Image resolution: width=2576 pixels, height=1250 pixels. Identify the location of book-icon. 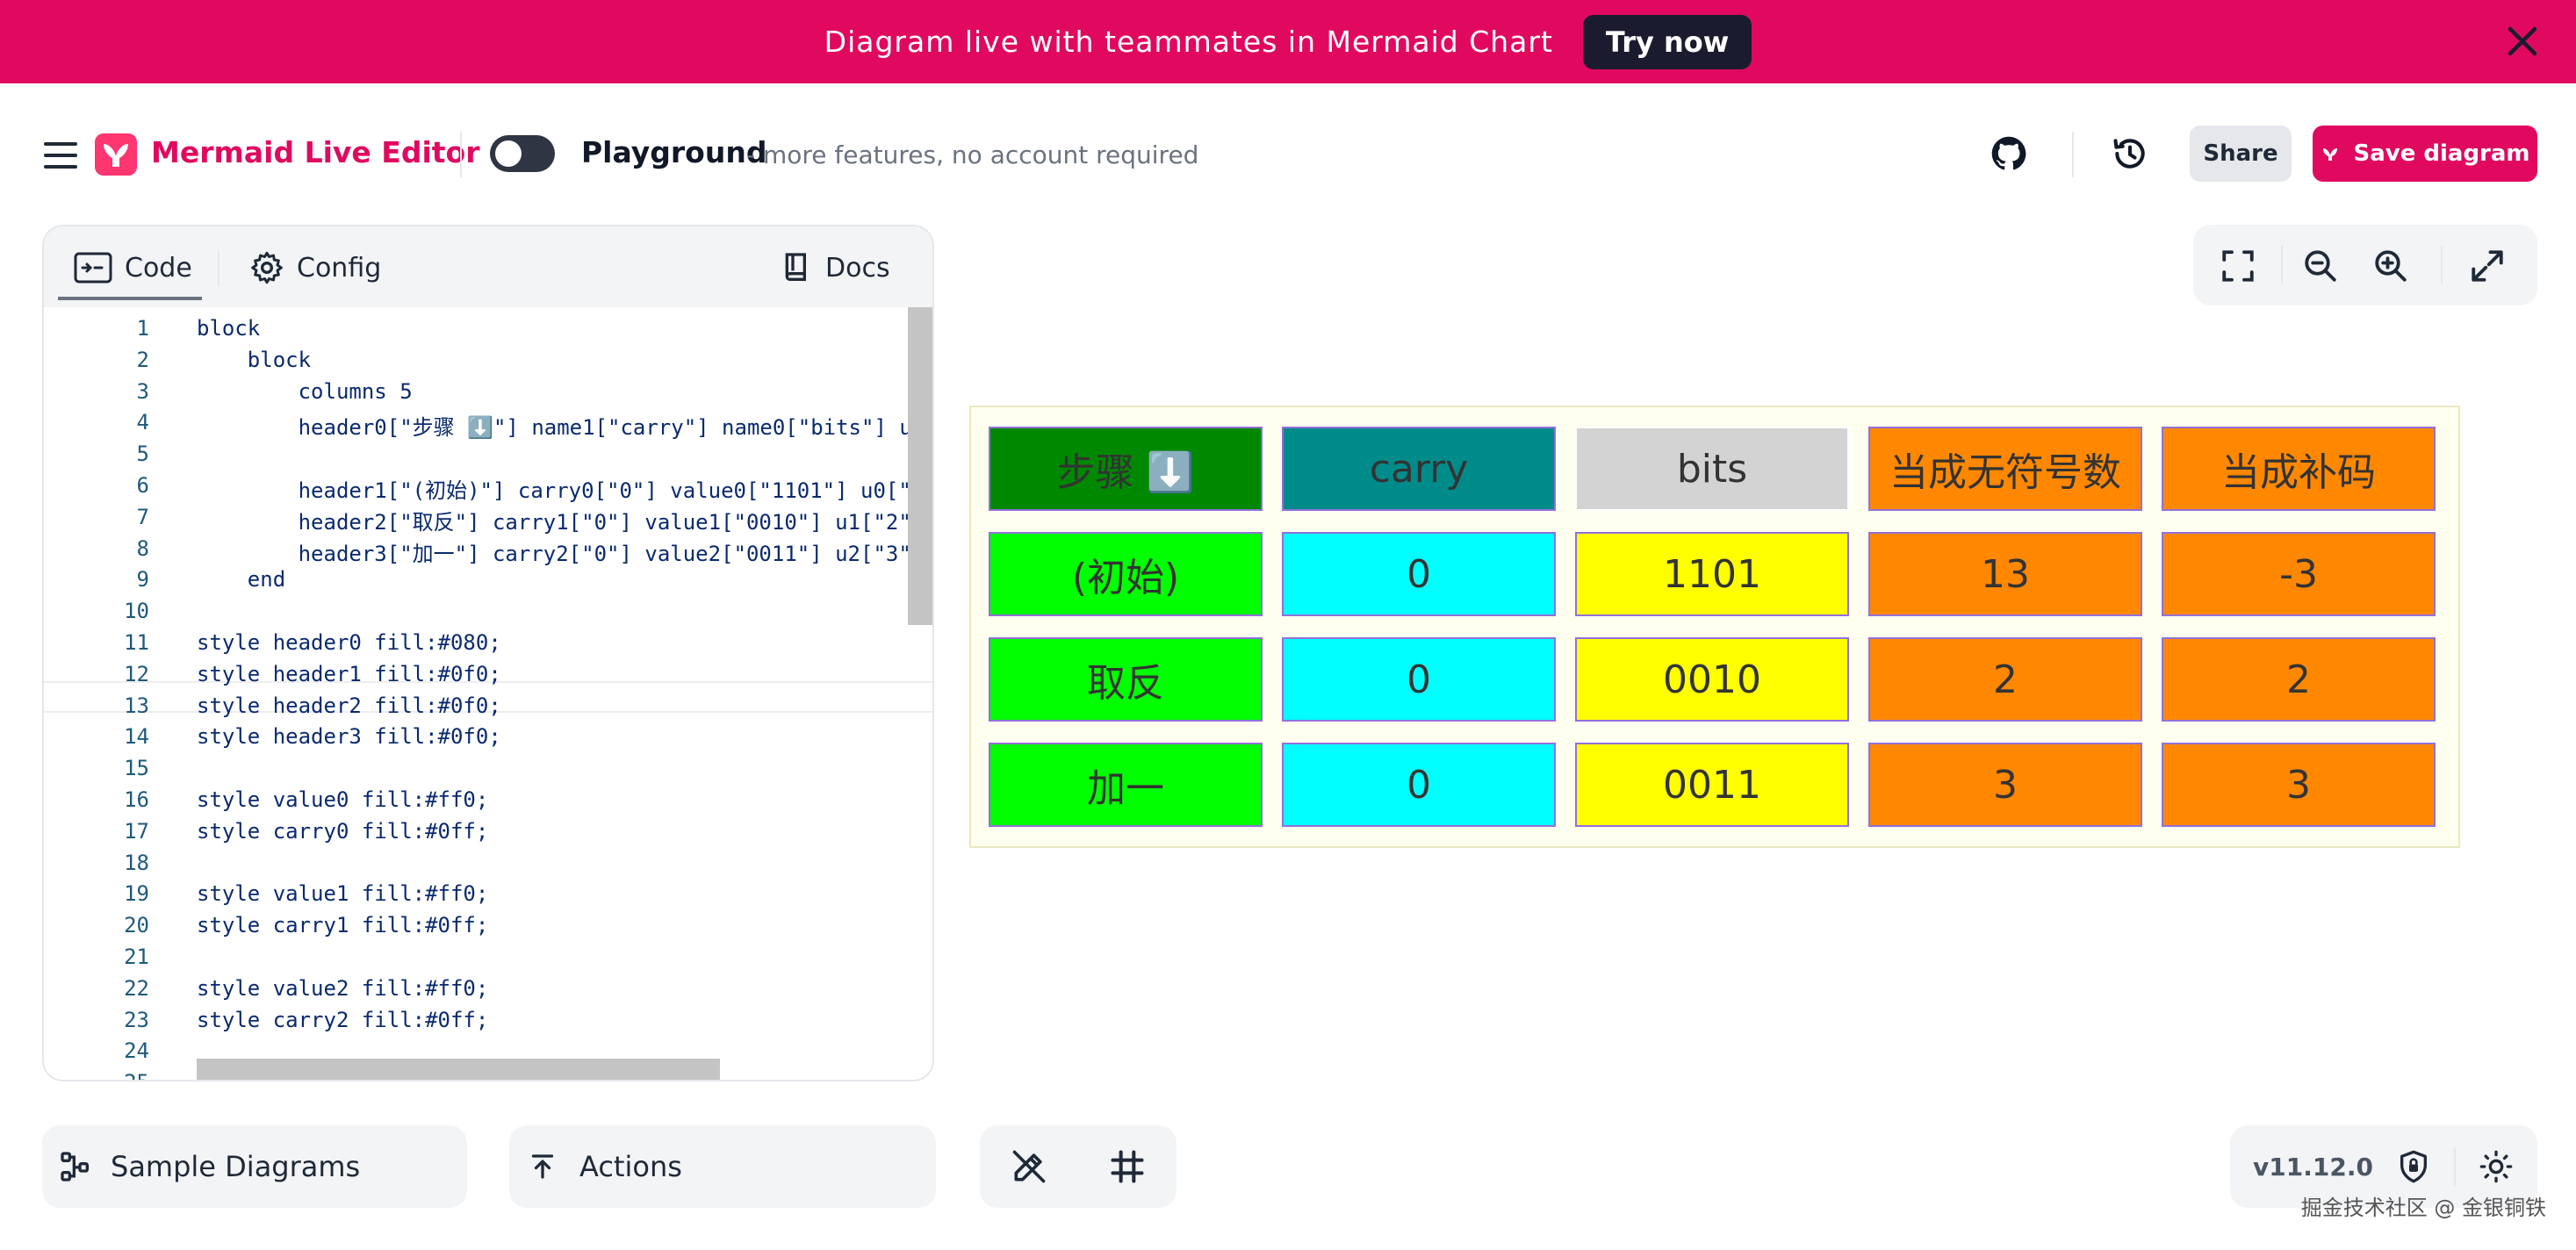
(795, 267).